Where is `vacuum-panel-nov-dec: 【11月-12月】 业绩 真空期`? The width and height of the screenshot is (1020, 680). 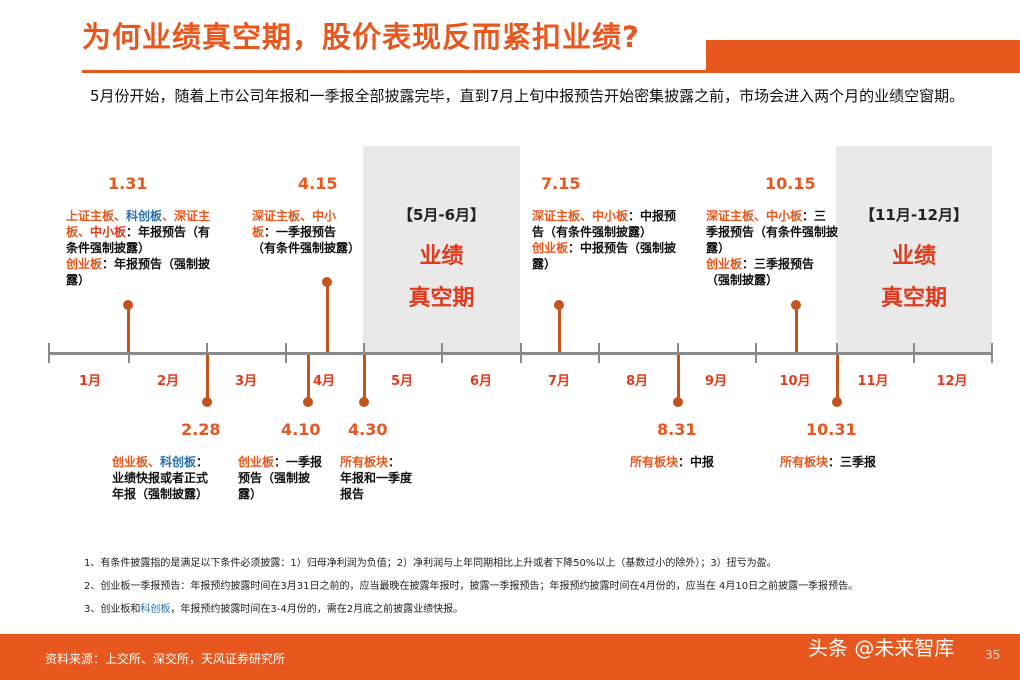
vacuum-panel-nov-dec: 【11月-12月】 业绩 真空期 is located at coordinates (914, 249).